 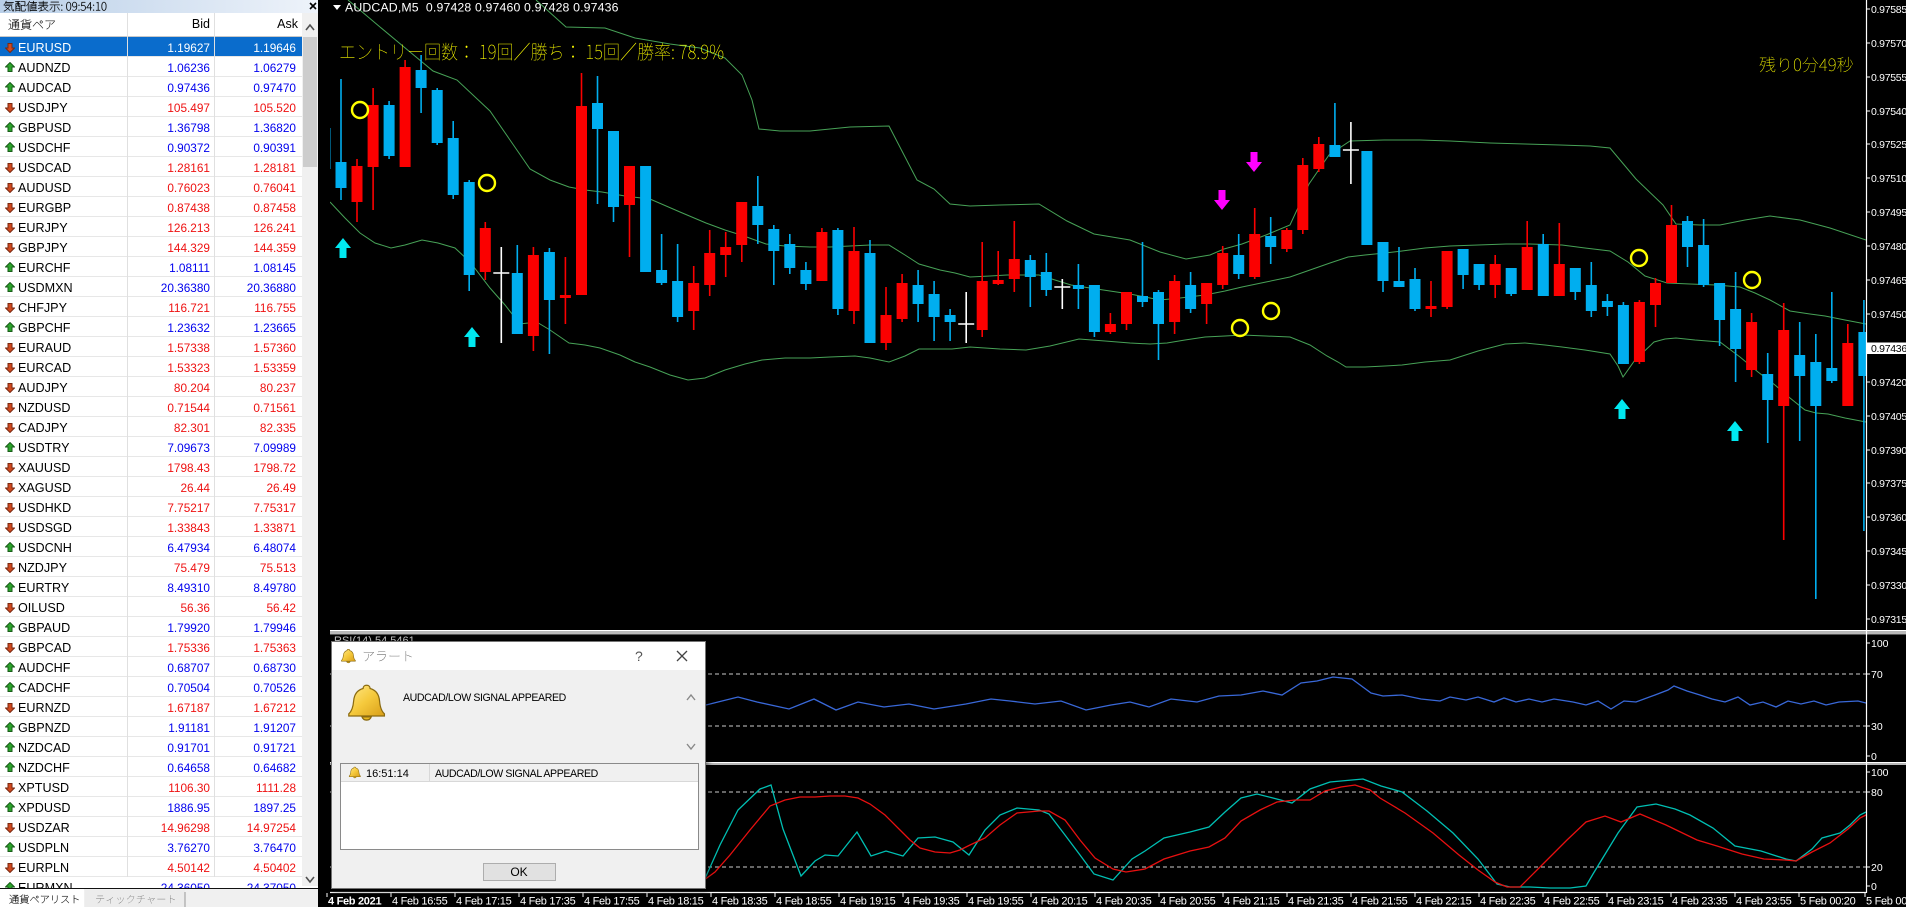 What do you see at coordinates (1636, 901) in the screenshot?
I see `svg-text: 4 Feb 23:15` at bounding box center [1636, 901].